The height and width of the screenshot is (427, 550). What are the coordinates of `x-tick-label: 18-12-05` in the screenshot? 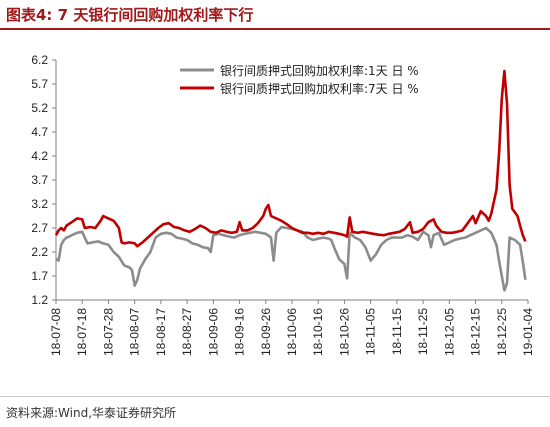 It's located at (449, 332).